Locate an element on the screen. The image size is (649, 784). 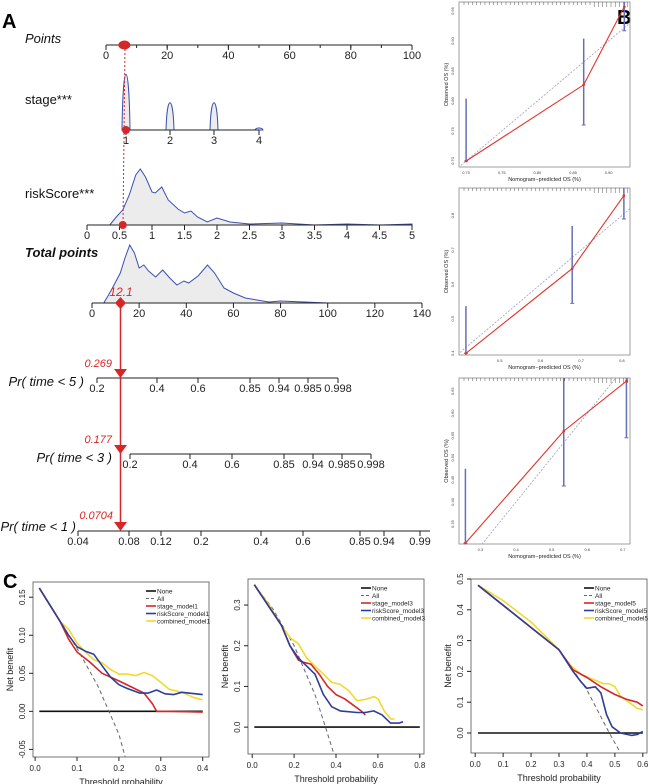
points-tick-label: 40 is located at coordinates (228, 56).